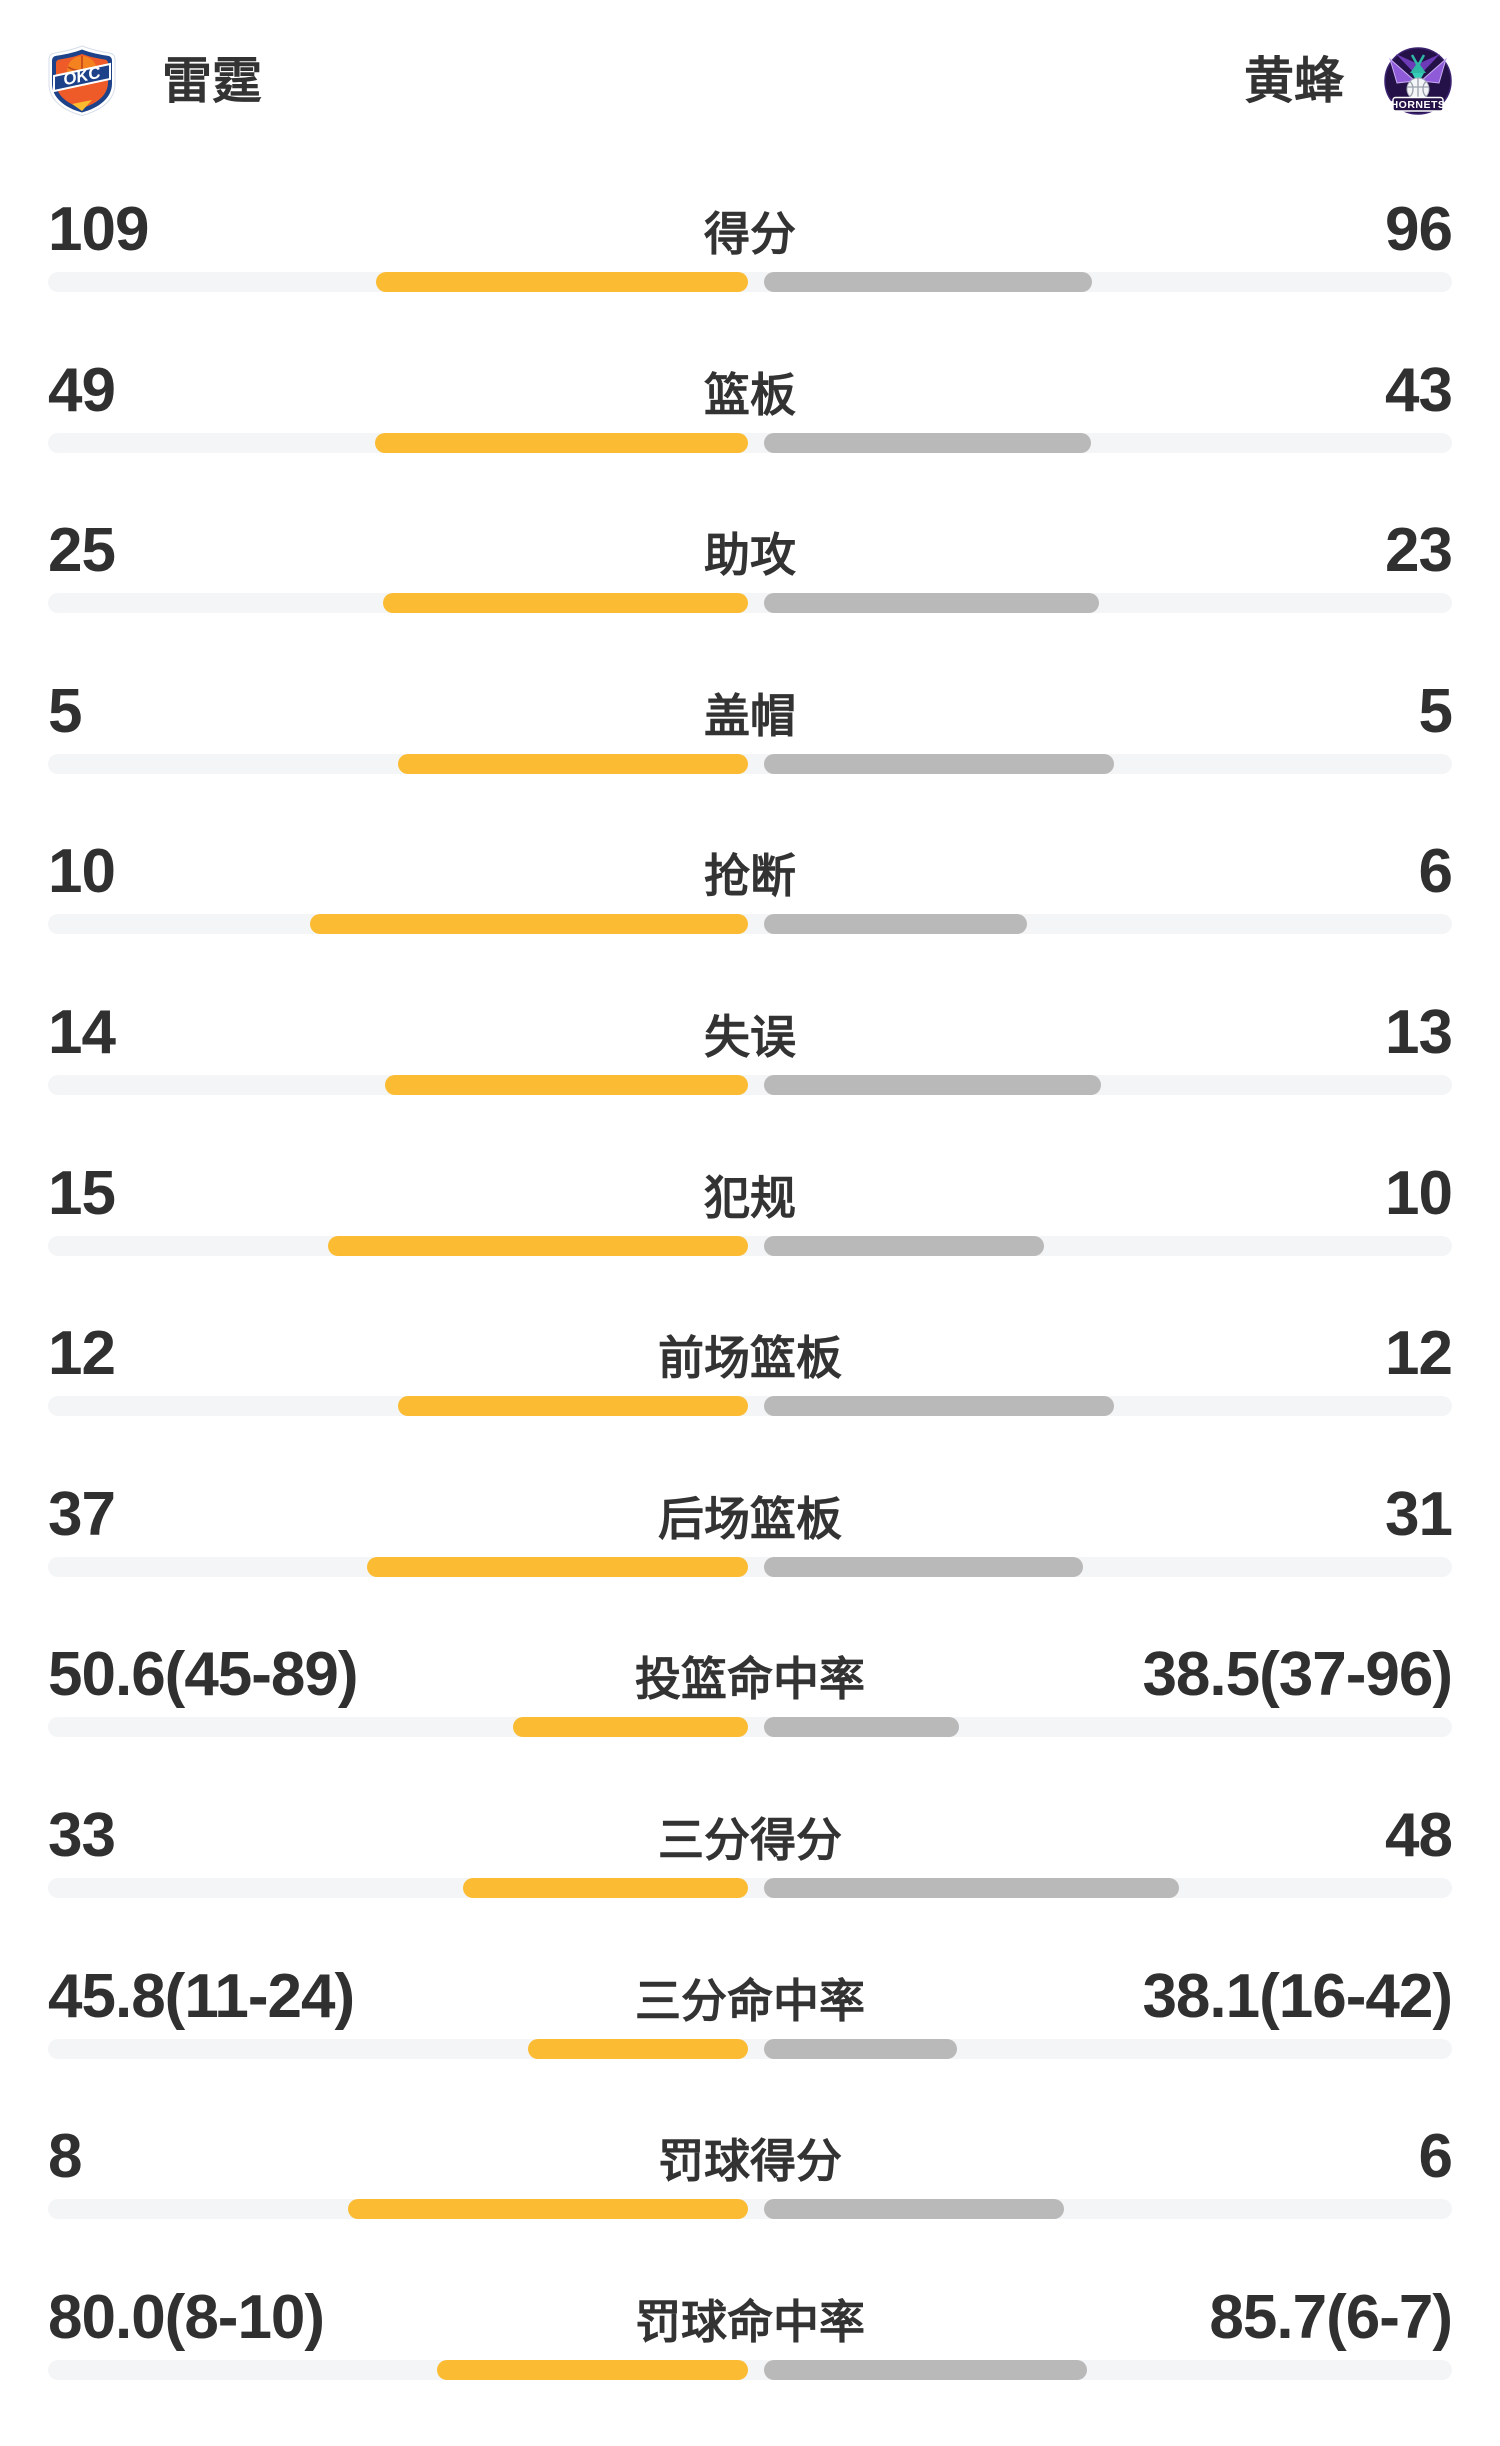 The image size is (1500, 2446). Describe the element at coordinates (750, 1354) in the screenshot. I see `stat-values-line: 12 前场篮板 12` at that location.